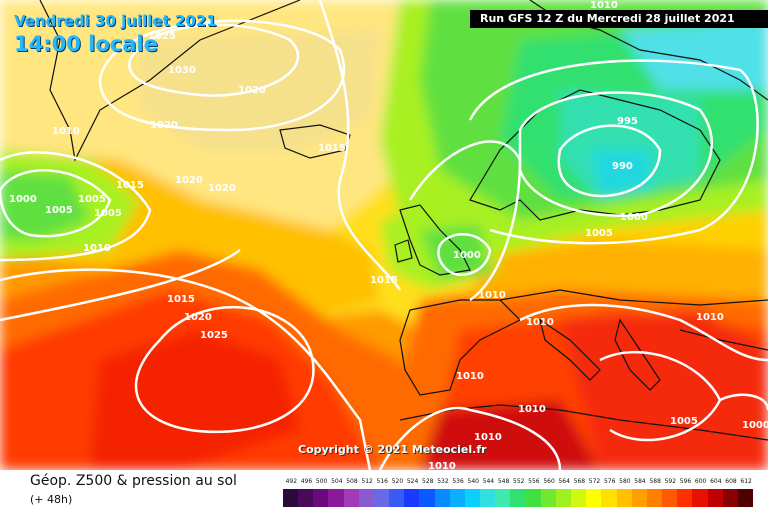 This screenshot has width=768, height=512. What do you see at coordinates (306, 481) in the screenshot?
I see `scale-tick-label: 496` at bounding box center [306, 481].